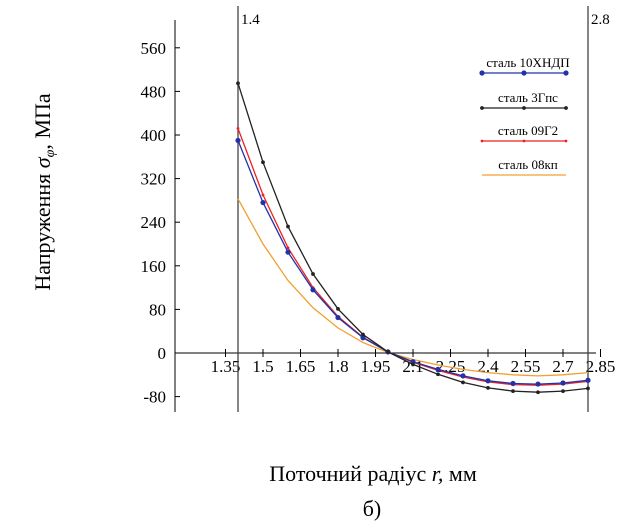 This screenshot has width=637, height=529. What do you see at coordinates (337, 366) in the screenshot?
I see `x-tick-label: 1.8` at bounding box center [337, 366].